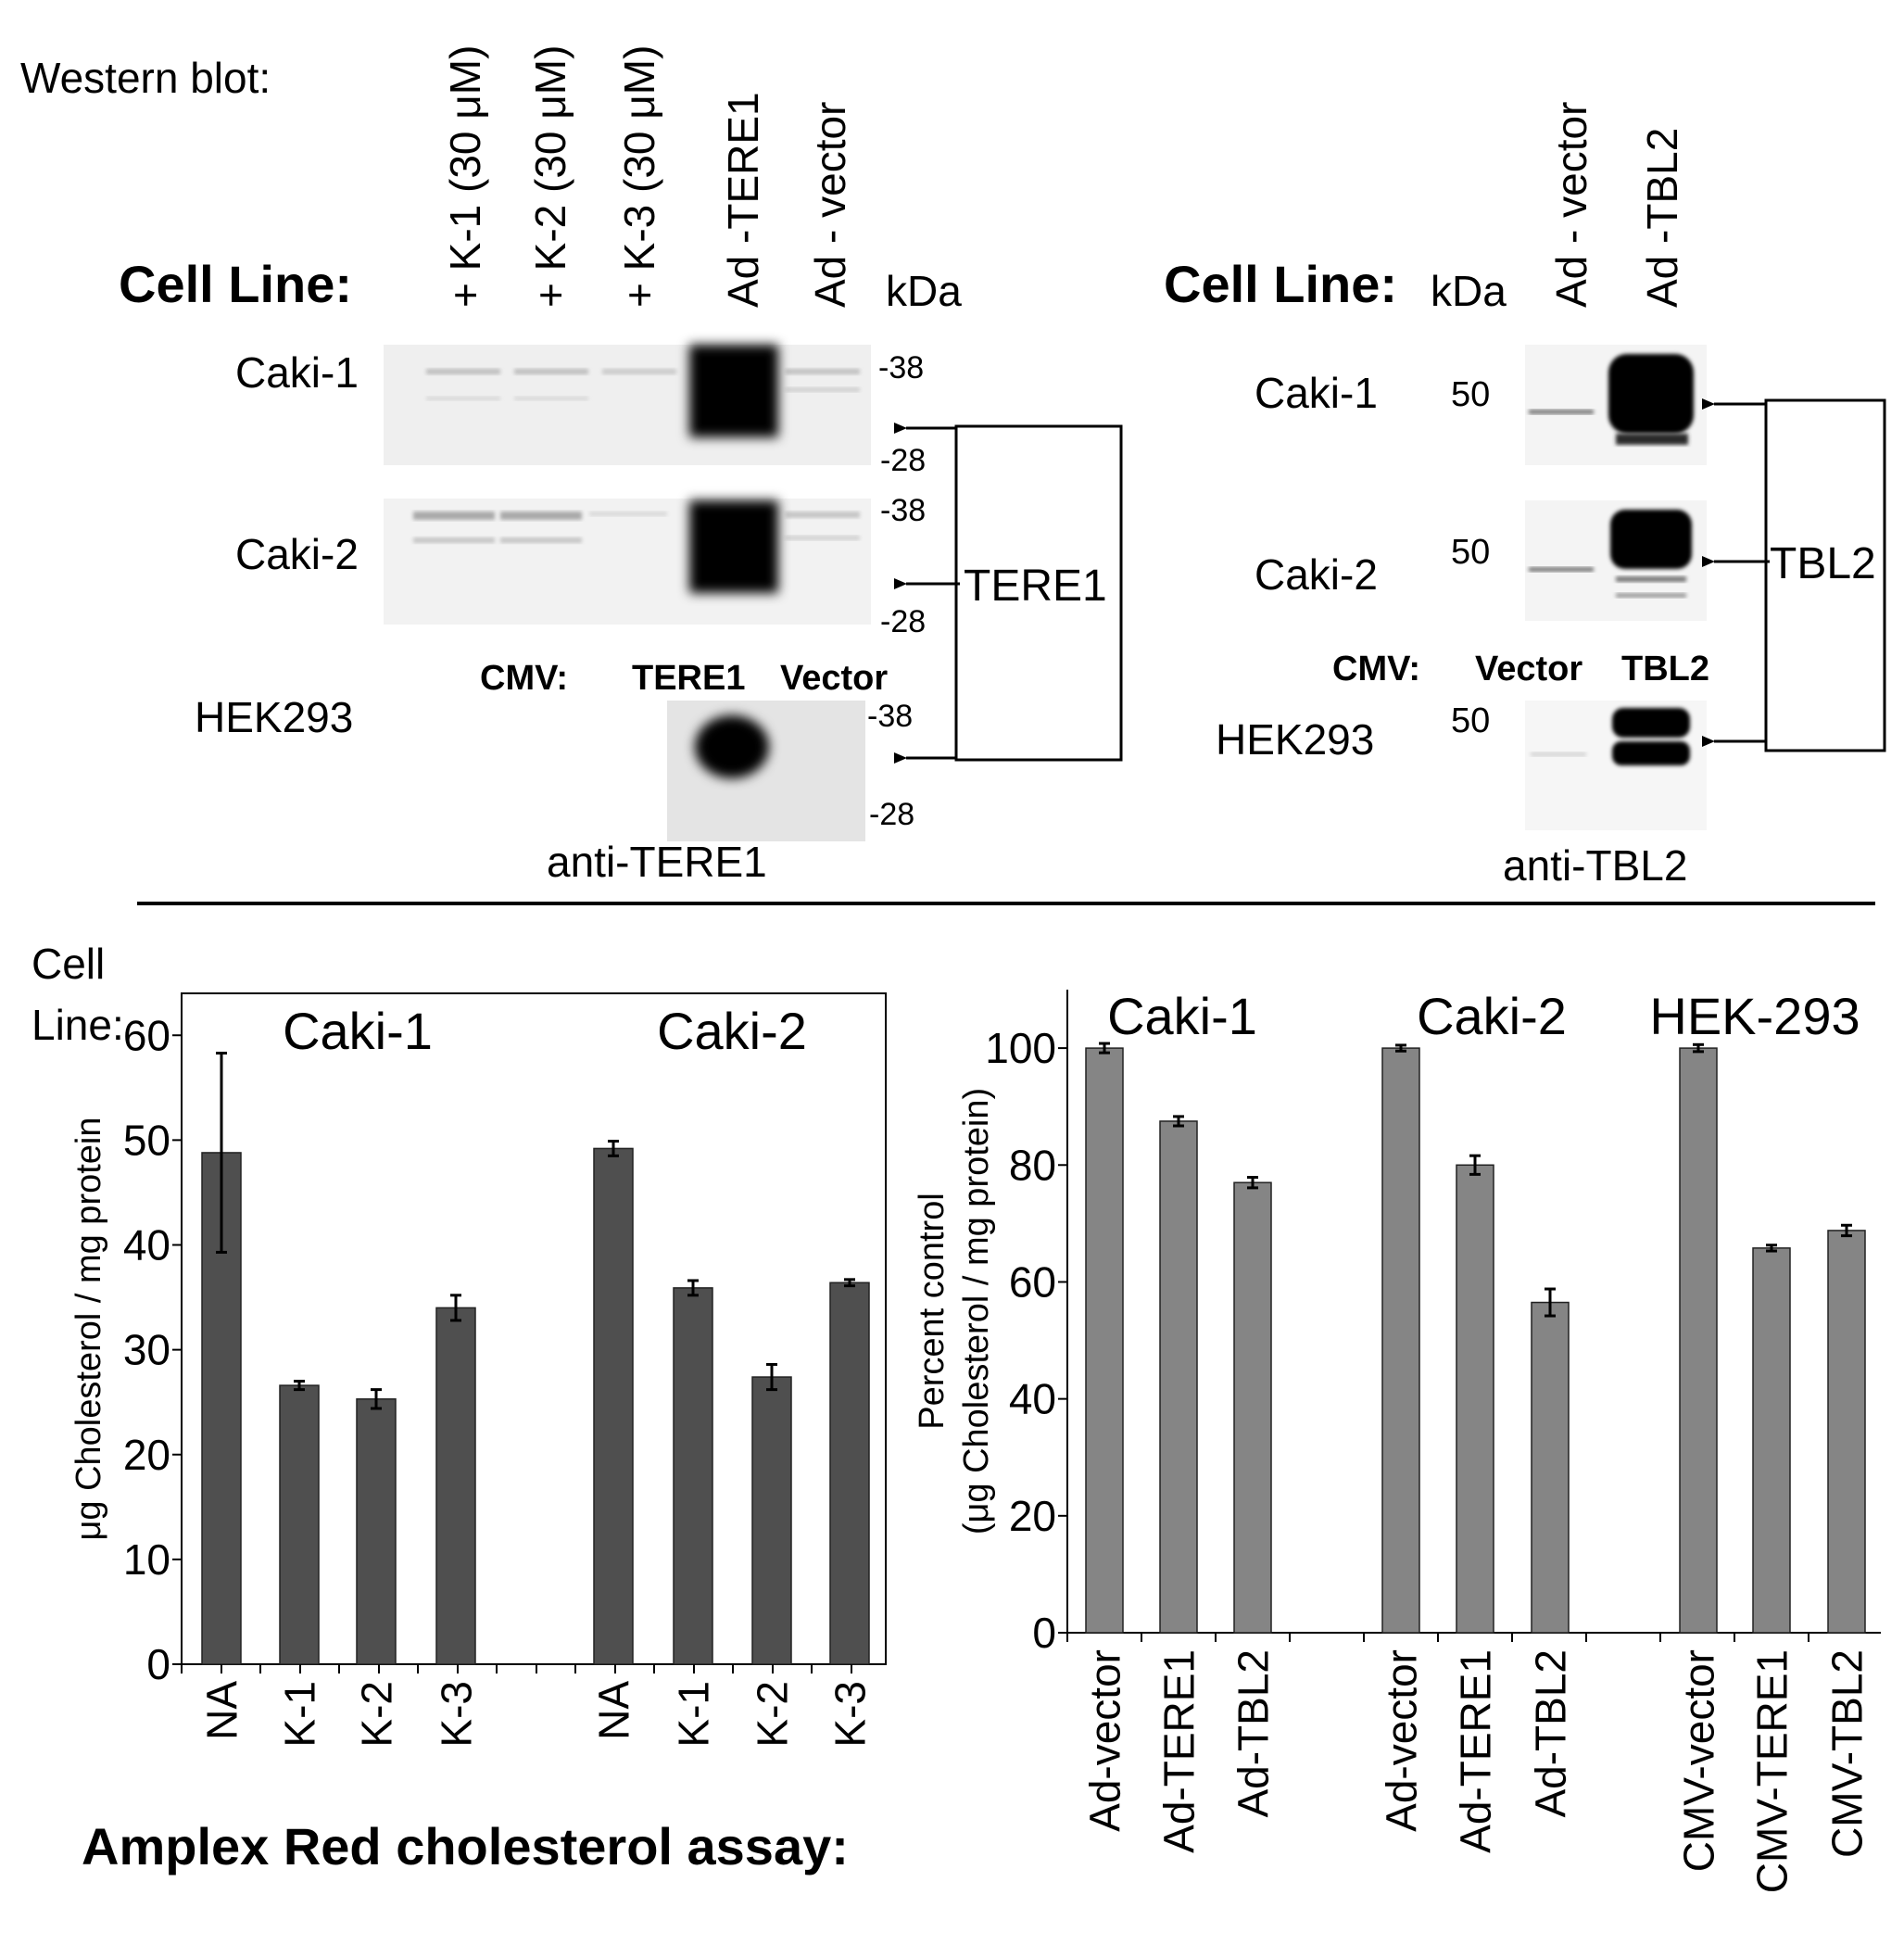 The image size is (1904, 1945). What do you see at coordinates (1616, 560) in the screenshot?
I see `blot-strip-right-caki2` at bounding box center [1616, 560].